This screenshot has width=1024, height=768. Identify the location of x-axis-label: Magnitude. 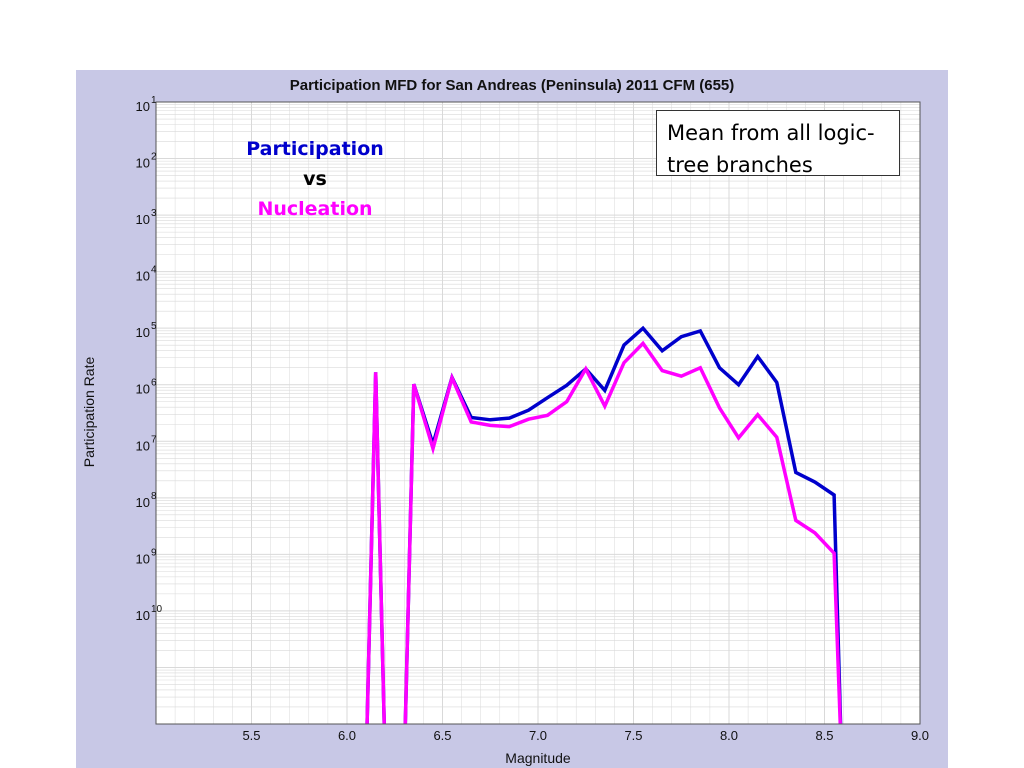
(538, 758).